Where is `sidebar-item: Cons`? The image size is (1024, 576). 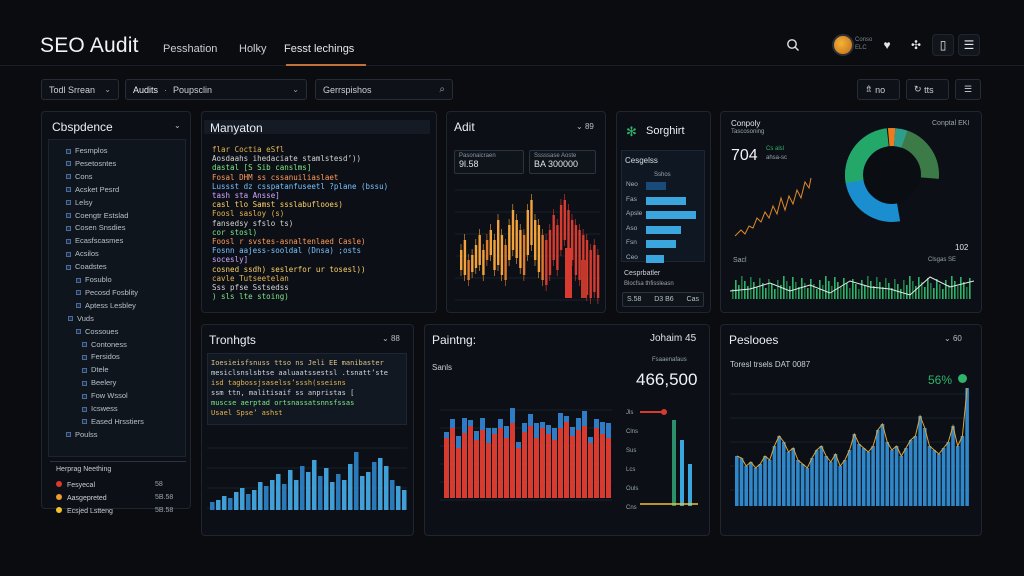
sidebar-item: Cons is located at coordinates (79, 176).